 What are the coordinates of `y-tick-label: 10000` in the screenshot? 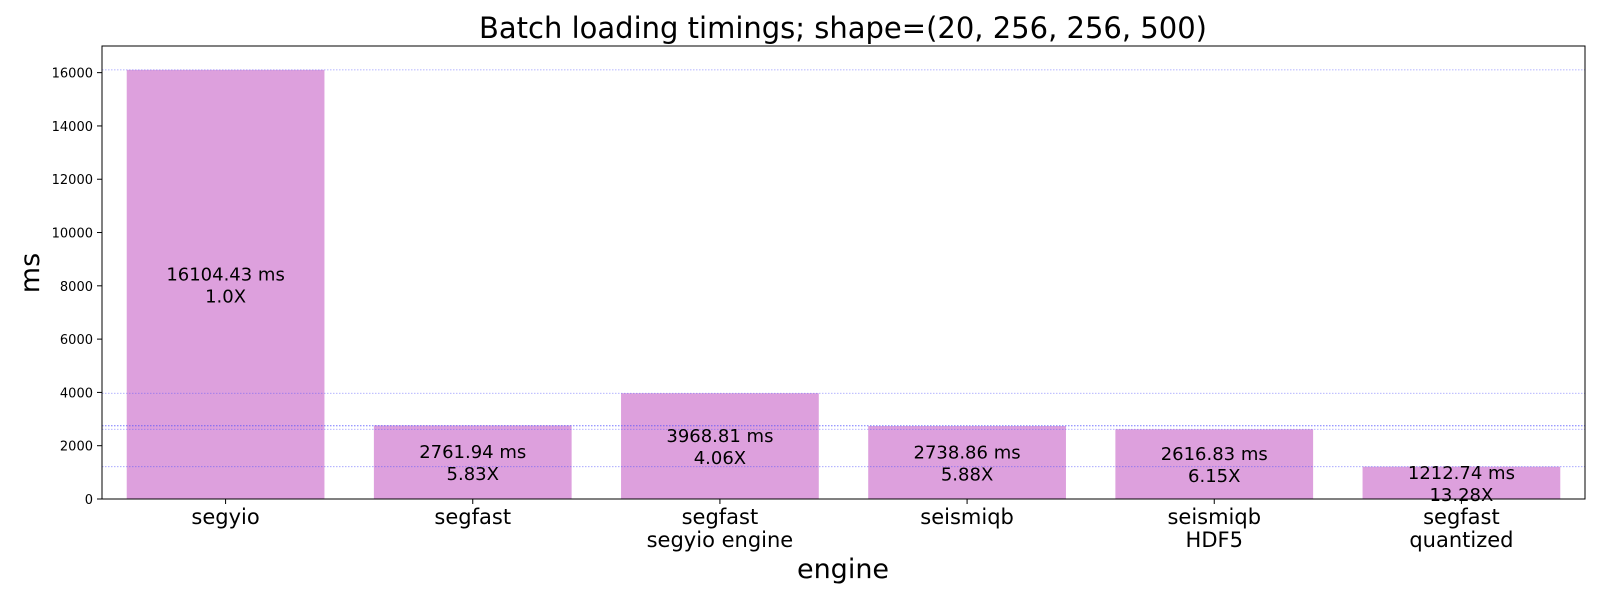 It's located at (72, 234).